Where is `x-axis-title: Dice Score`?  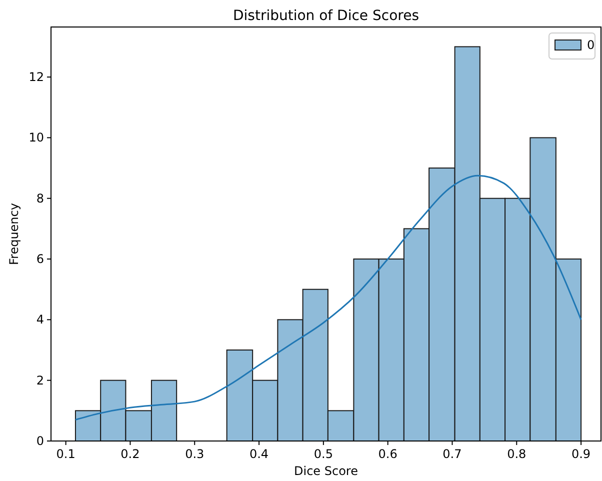
x-axis-title: Dice Score is located at coordinates (326, 471).